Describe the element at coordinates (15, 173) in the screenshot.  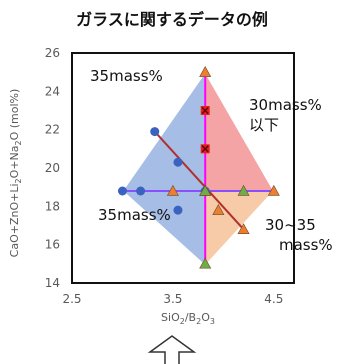
I see `y-axis-label: CaO+ZnO+Li2​O+Na2​O (mol%)` at that location.